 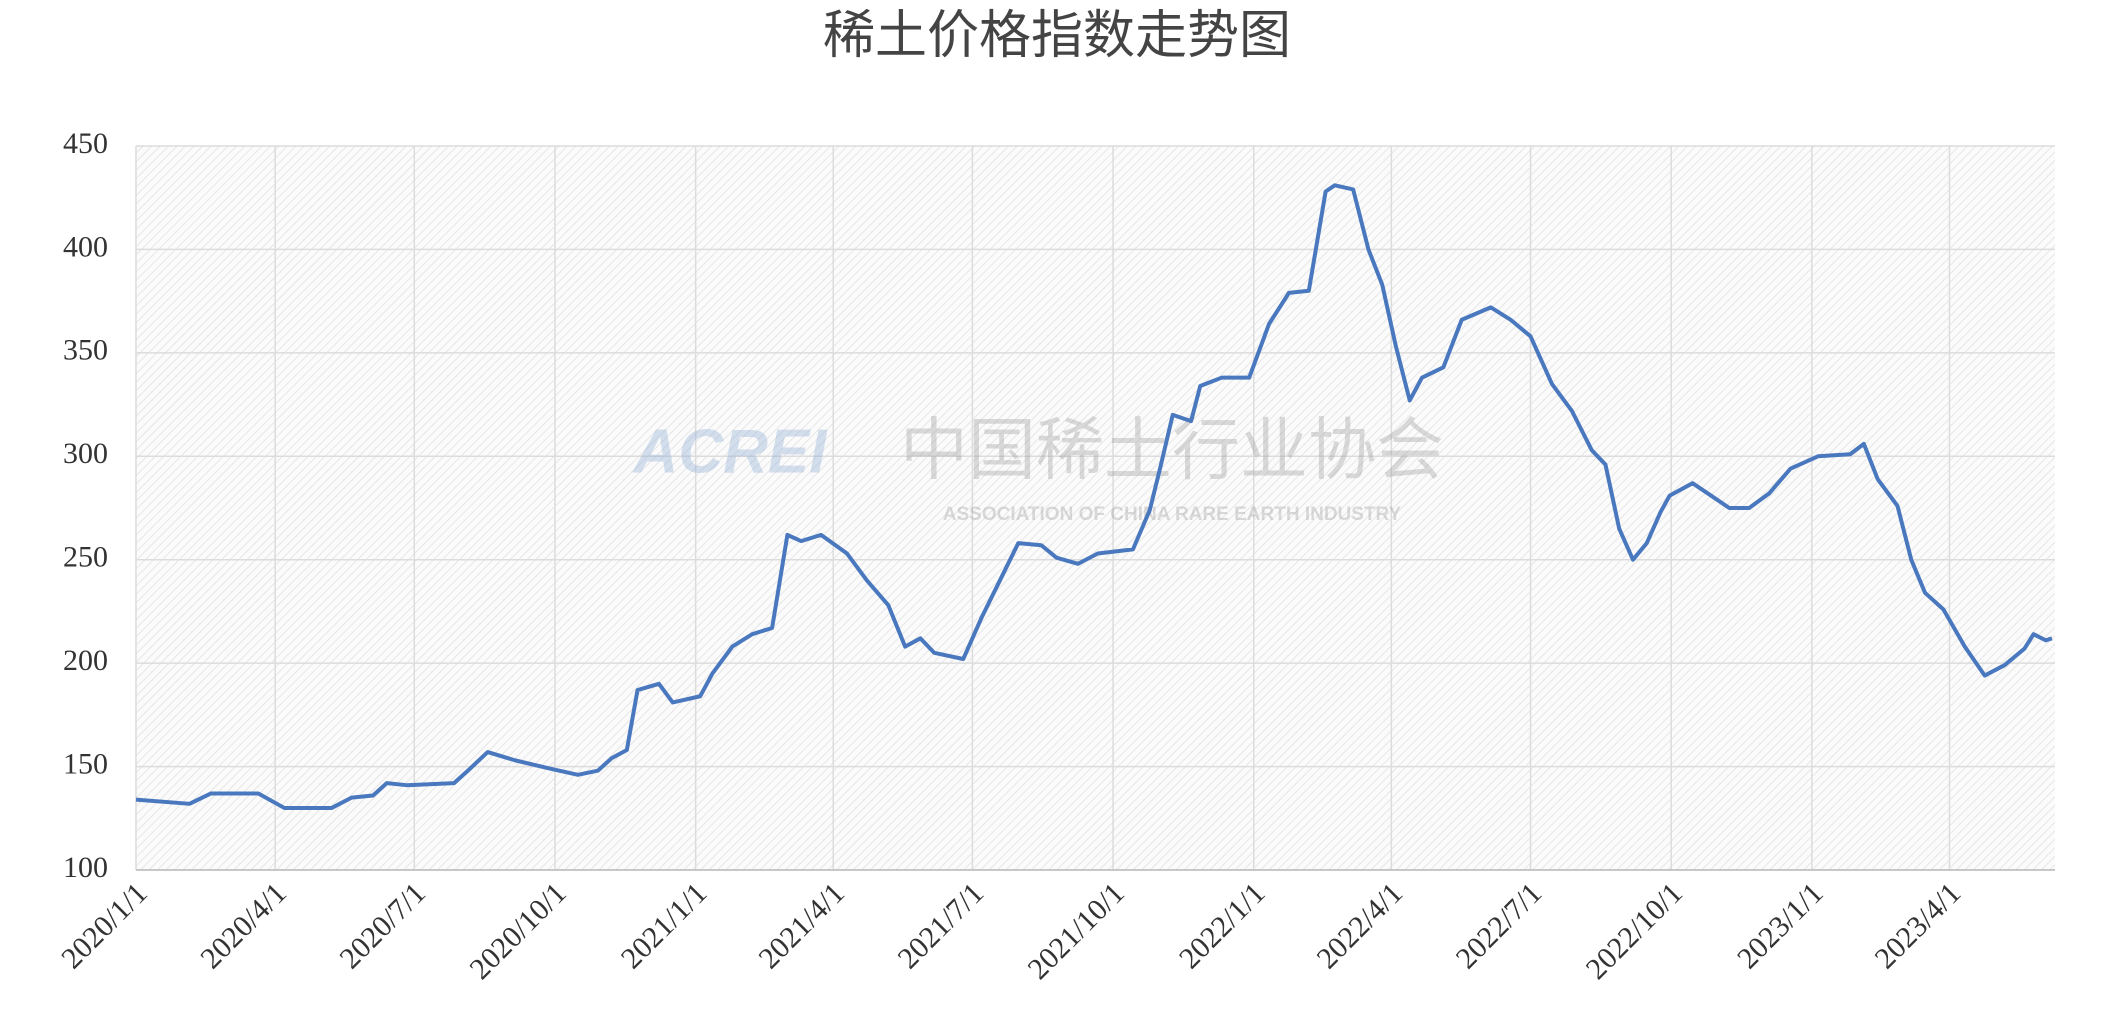 What do you see at coordinates (1359, 925) in the screenshot?
I see `x-tick-label: 2022/4/1` at bounding box center [1359, 925].